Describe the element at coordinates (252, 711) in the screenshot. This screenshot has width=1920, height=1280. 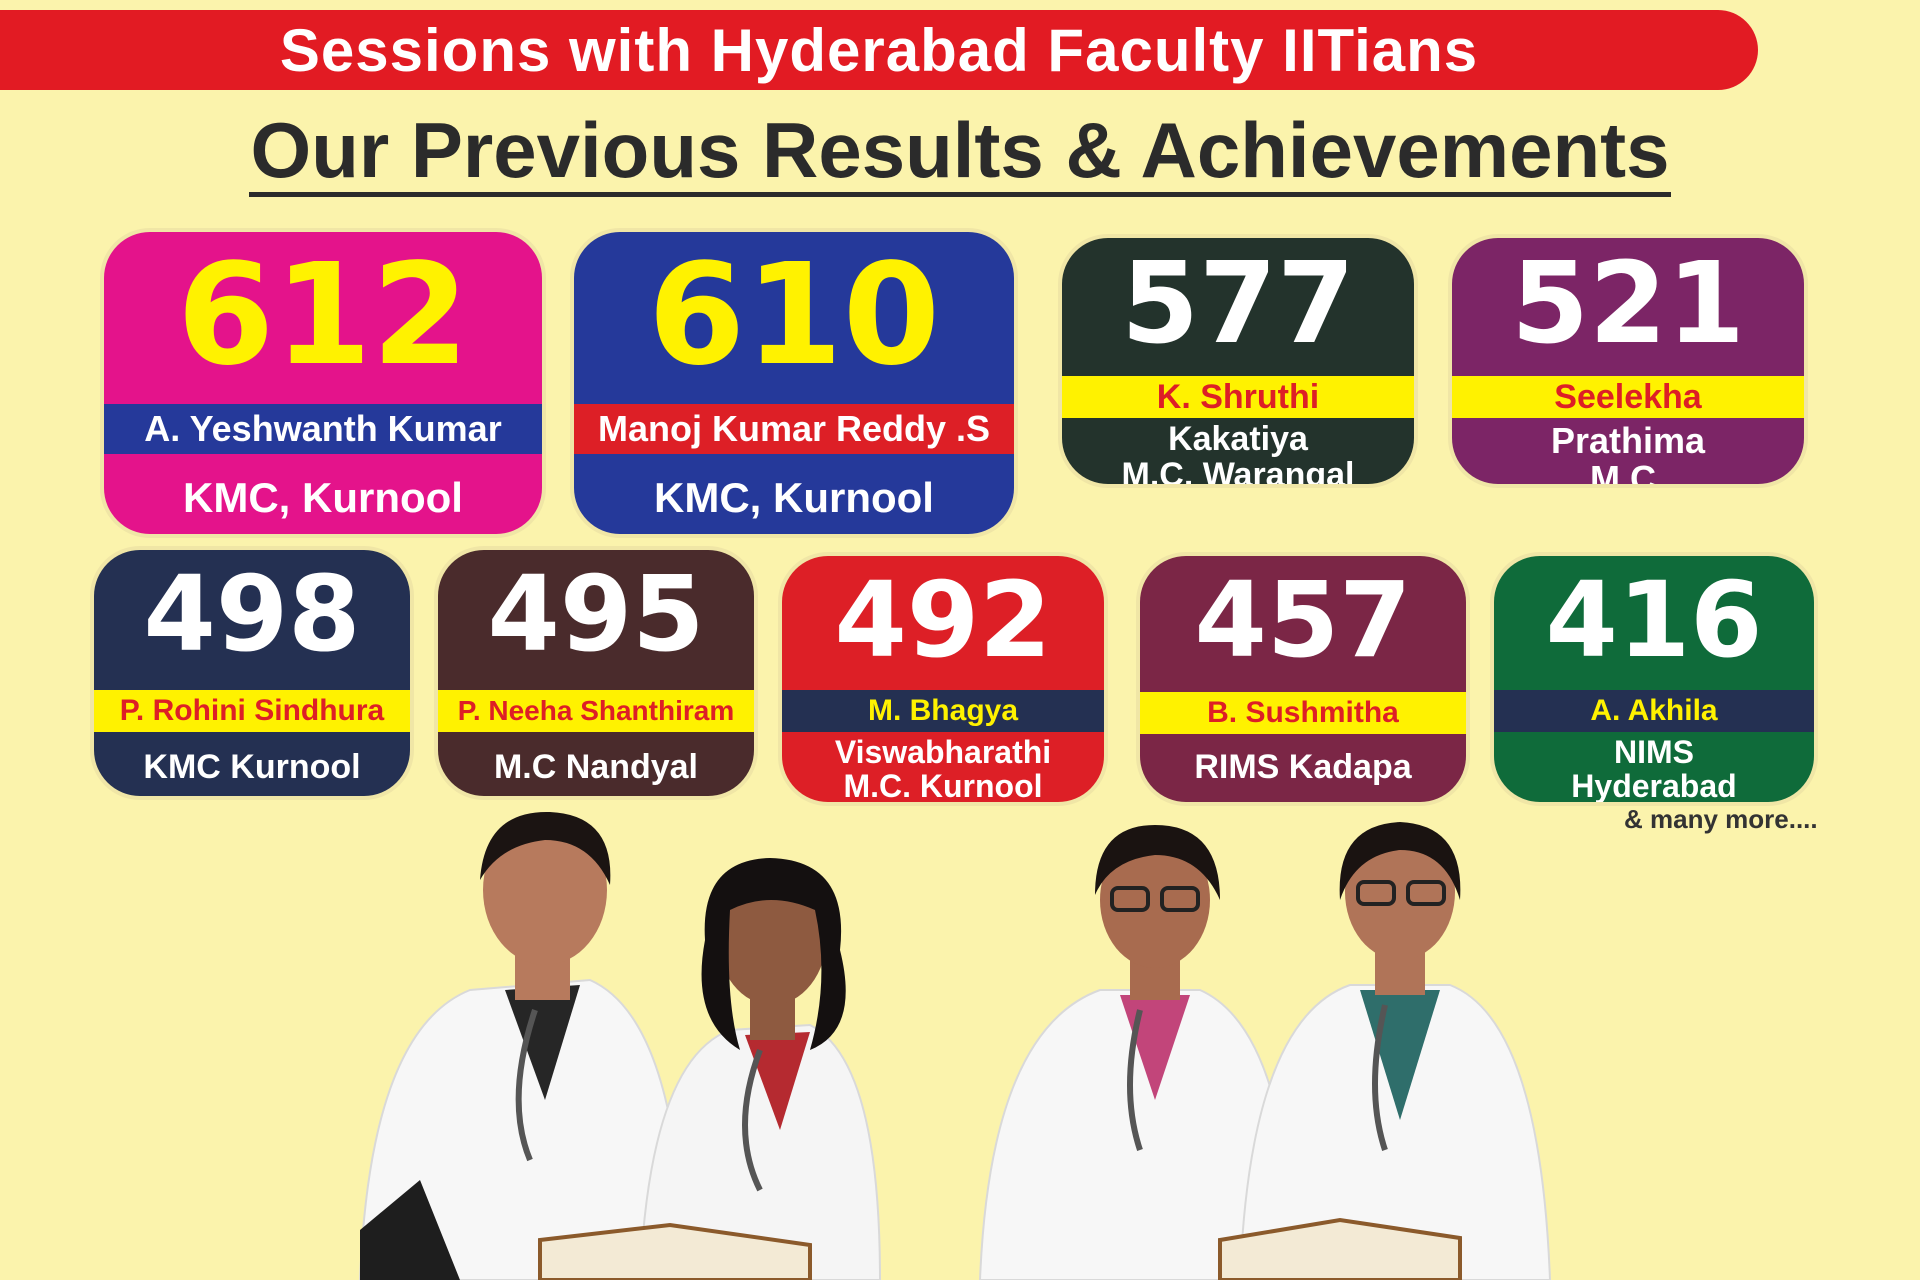
I see `student-name: P. Rohini Sindhura` at that location.